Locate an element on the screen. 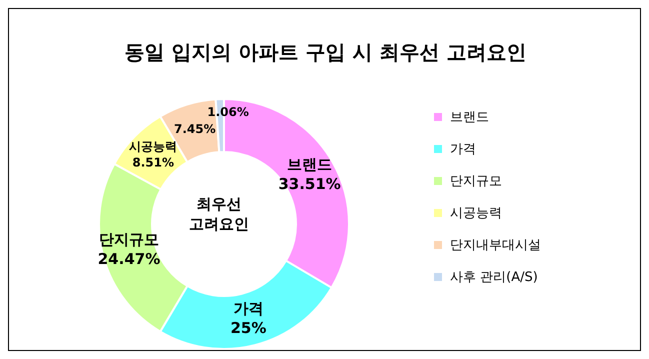 The width and height of the screenshot is (649, 359). legend-label: 단지내부대시설 is located at coordinates (495, 246).